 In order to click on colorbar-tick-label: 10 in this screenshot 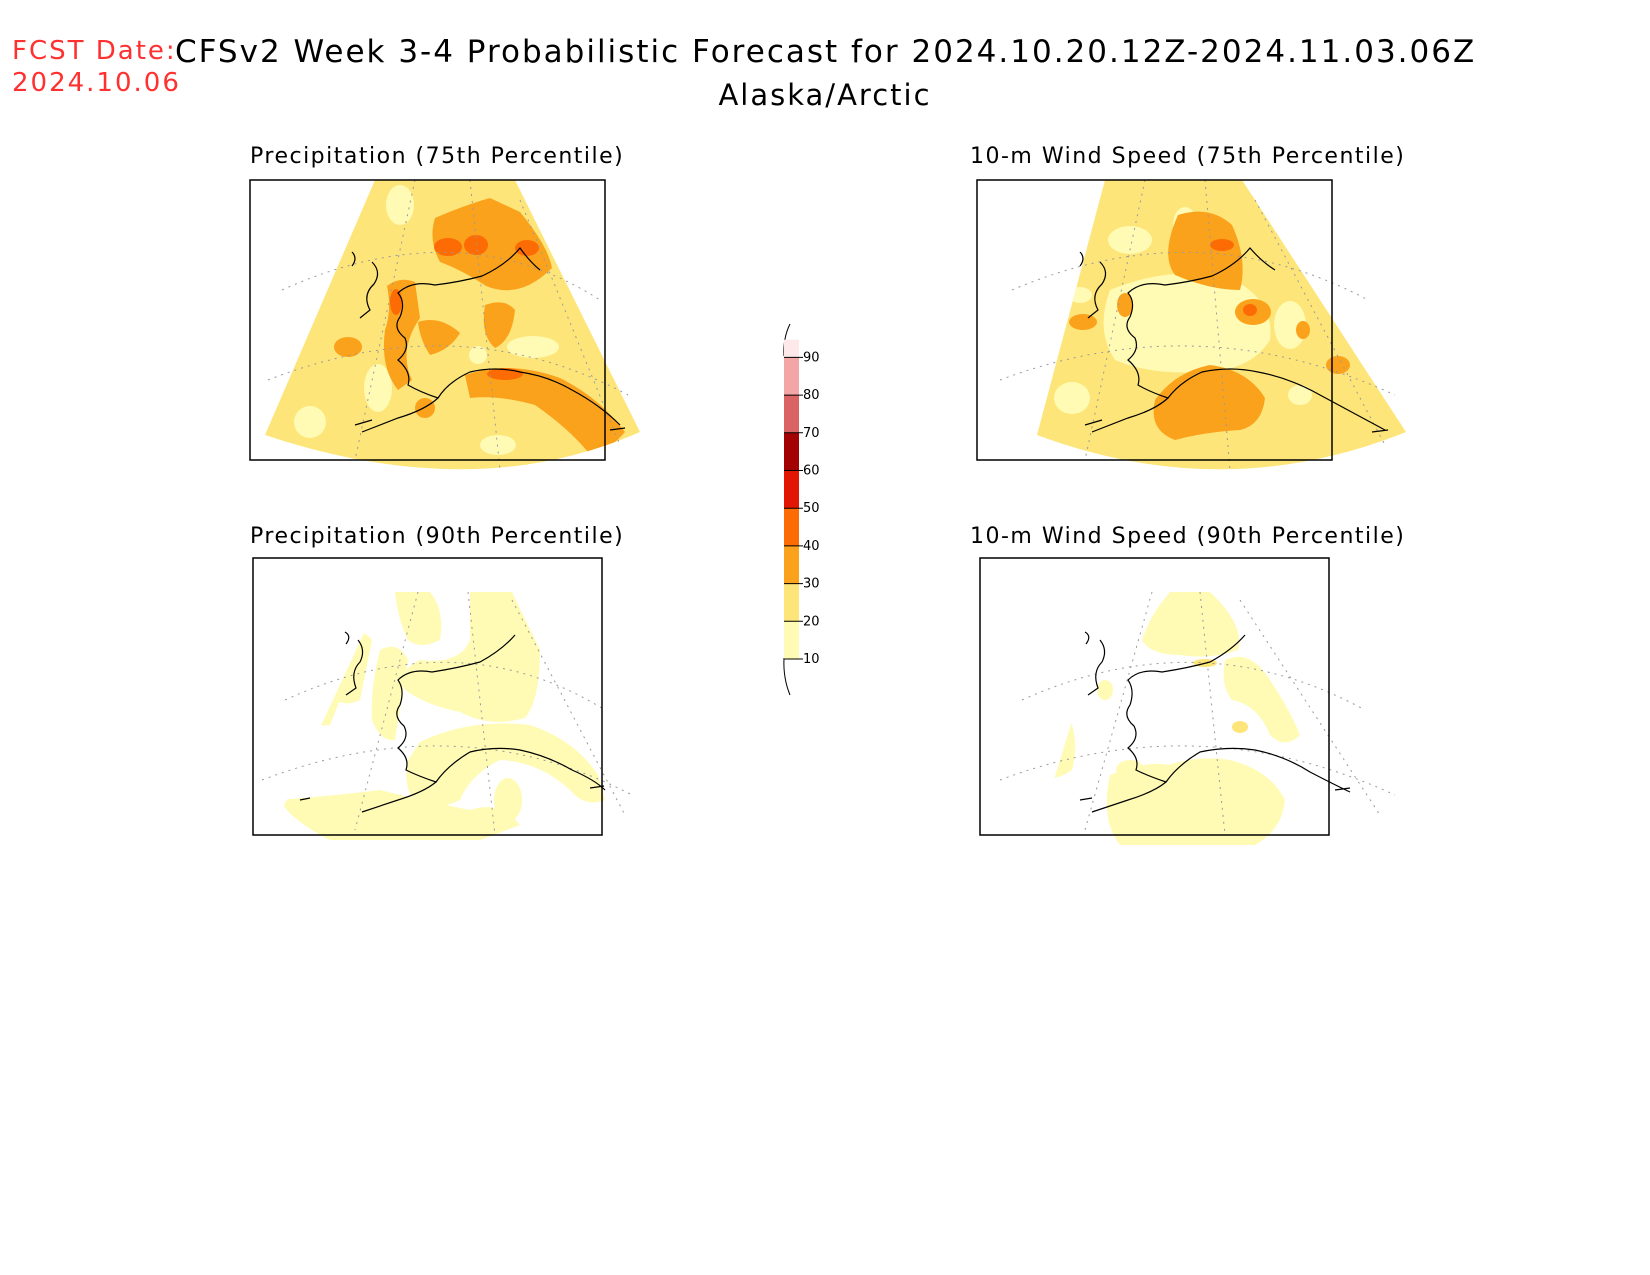, I will do `click(811, 659)`.